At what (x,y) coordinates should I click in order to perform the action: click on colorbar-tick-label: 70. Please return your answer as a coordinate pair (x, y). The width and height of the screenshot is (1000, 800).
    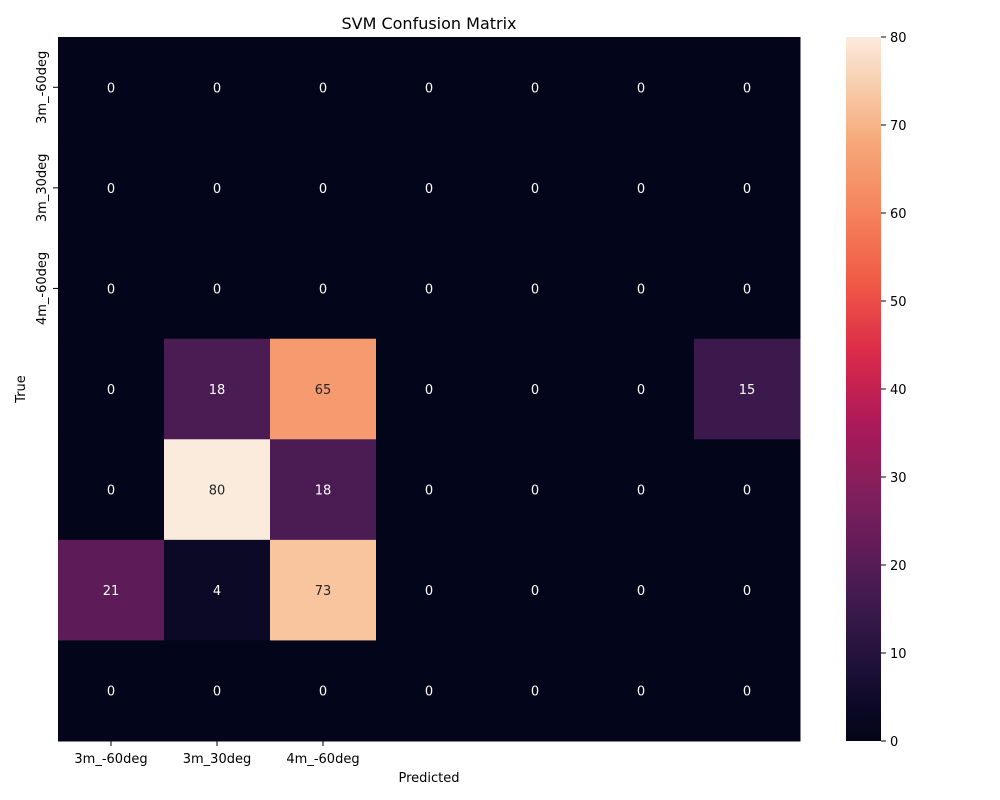
    Looking at the image, I should click on (898, 126).